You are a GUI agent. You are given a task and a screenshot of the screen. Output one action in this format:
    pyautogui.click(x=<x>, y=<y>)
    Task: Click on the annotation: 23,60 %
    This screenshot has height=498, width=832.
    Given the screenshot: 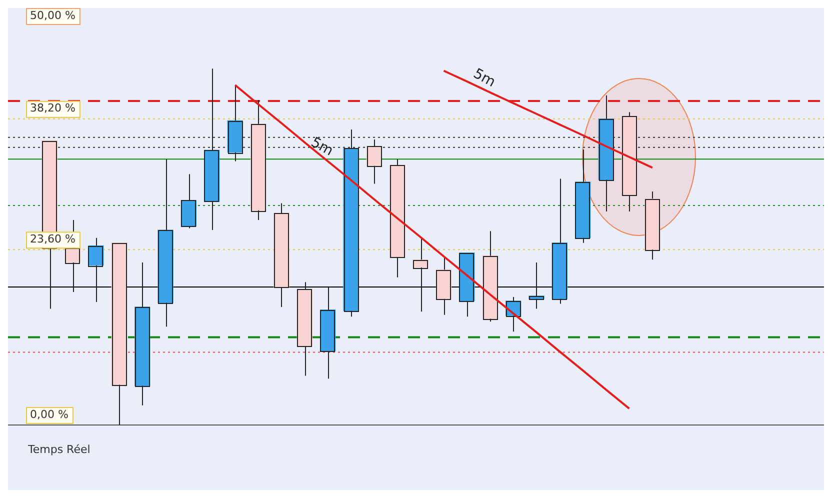 What is the action you would take?
    pyautogui.click(x=53, y=239)
    